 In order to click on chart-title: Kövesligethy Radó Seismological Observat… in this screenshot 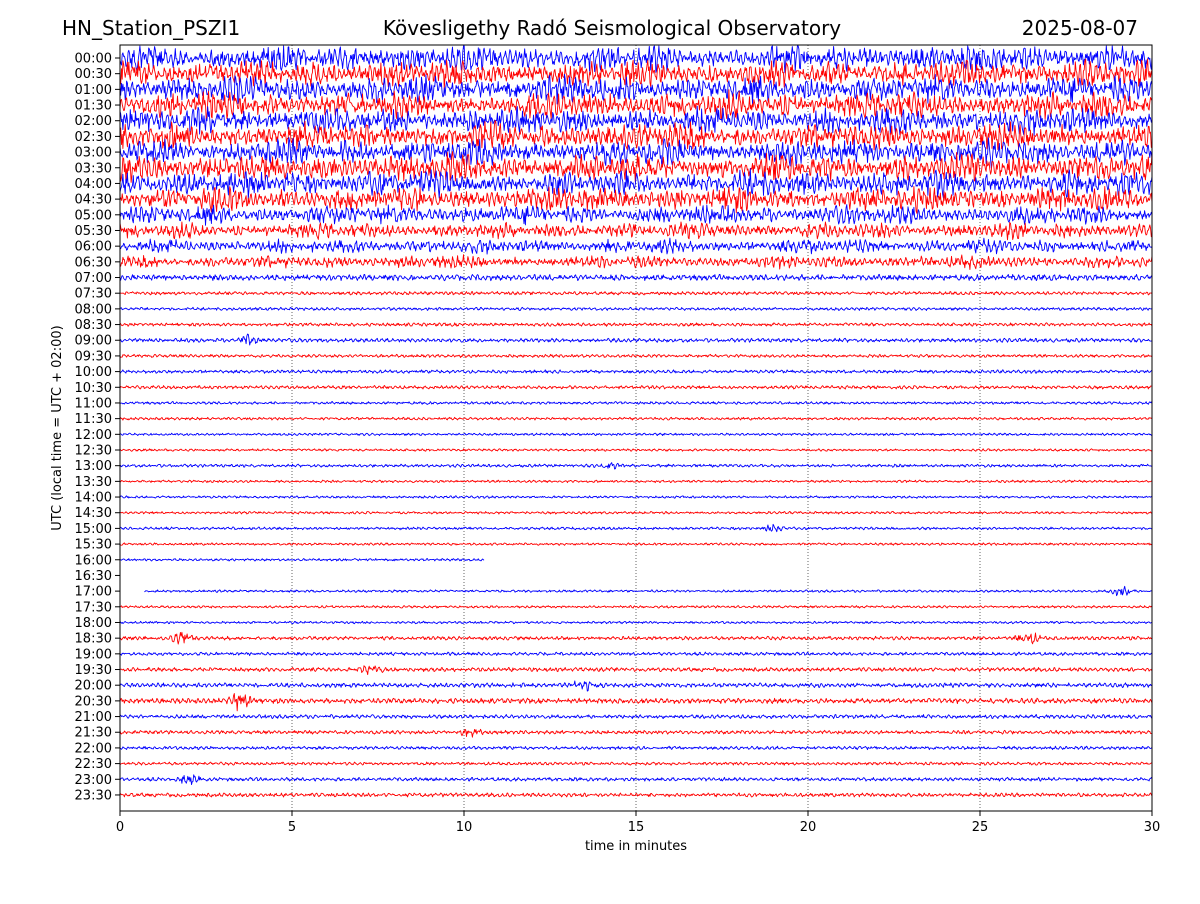, I will do `click(612, 28)`.